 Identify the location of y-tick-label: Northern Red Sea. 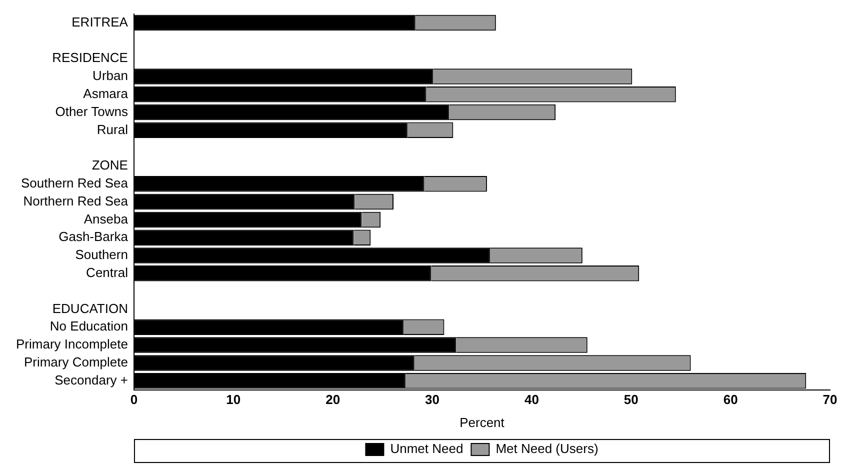
(76, 200).